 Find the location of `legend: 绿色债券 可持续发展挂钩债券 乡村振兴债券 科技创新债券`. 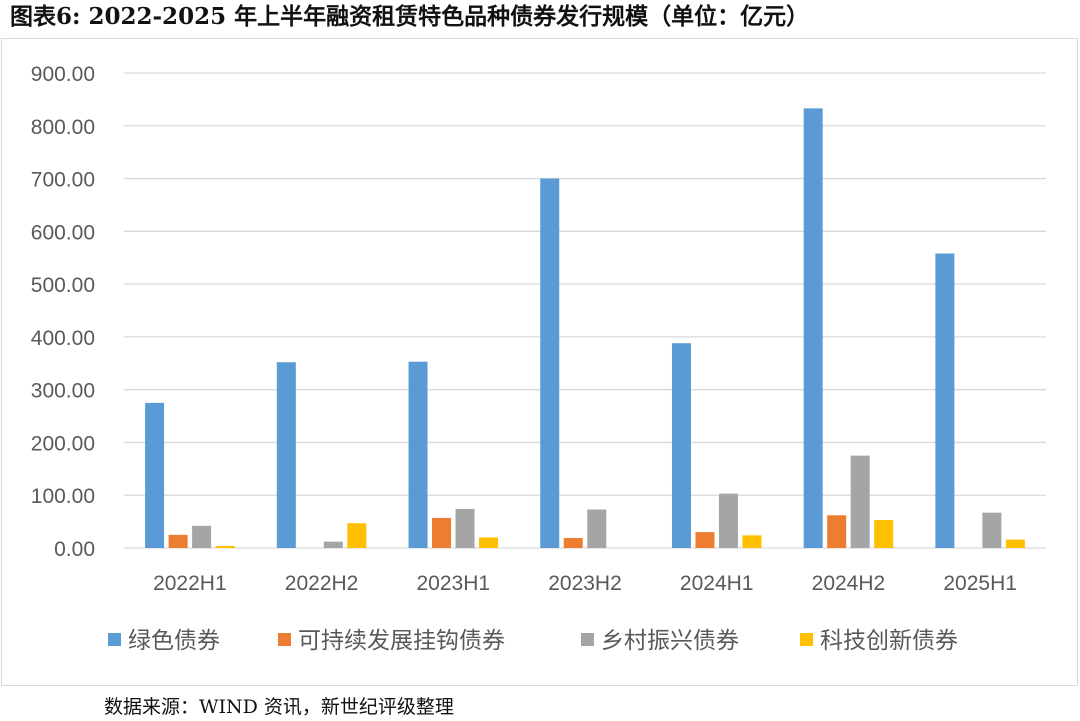

legend: 绿色债券 可持续发展挂钩债券 乡村振兴债券 科技创新债券 is located at coordinates (533, 641).